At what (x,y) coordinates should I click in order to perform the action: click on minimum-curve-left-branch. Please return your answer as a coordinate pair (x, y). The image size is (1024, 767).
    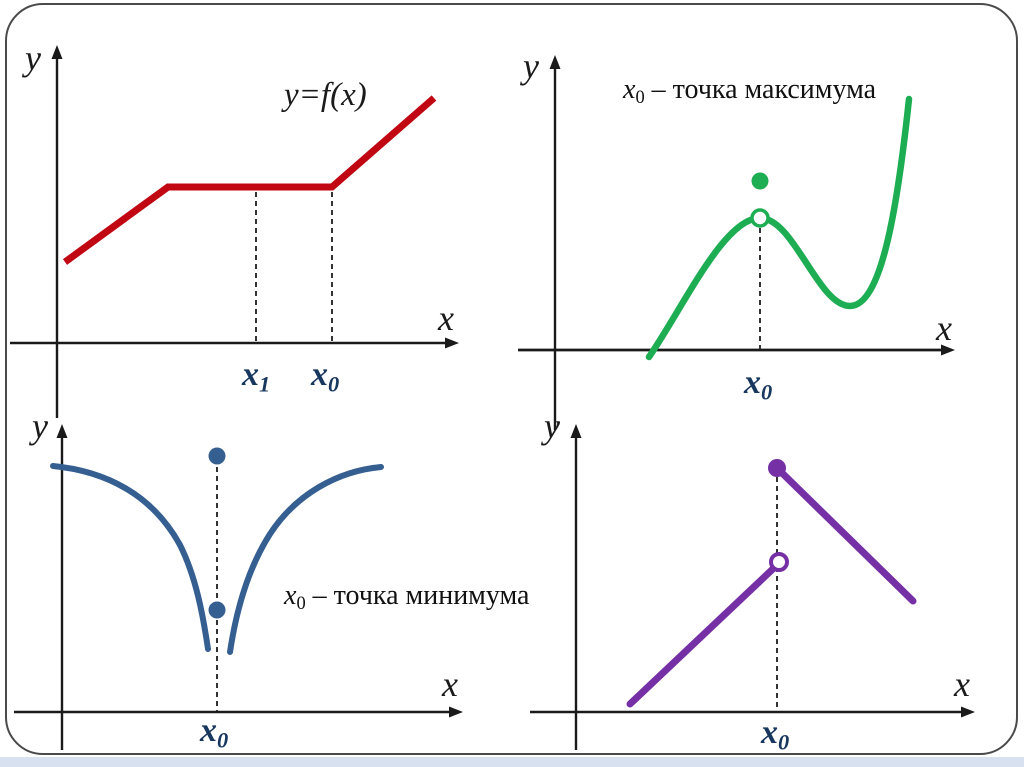
    Looking at the image, I should click on (130, 557).